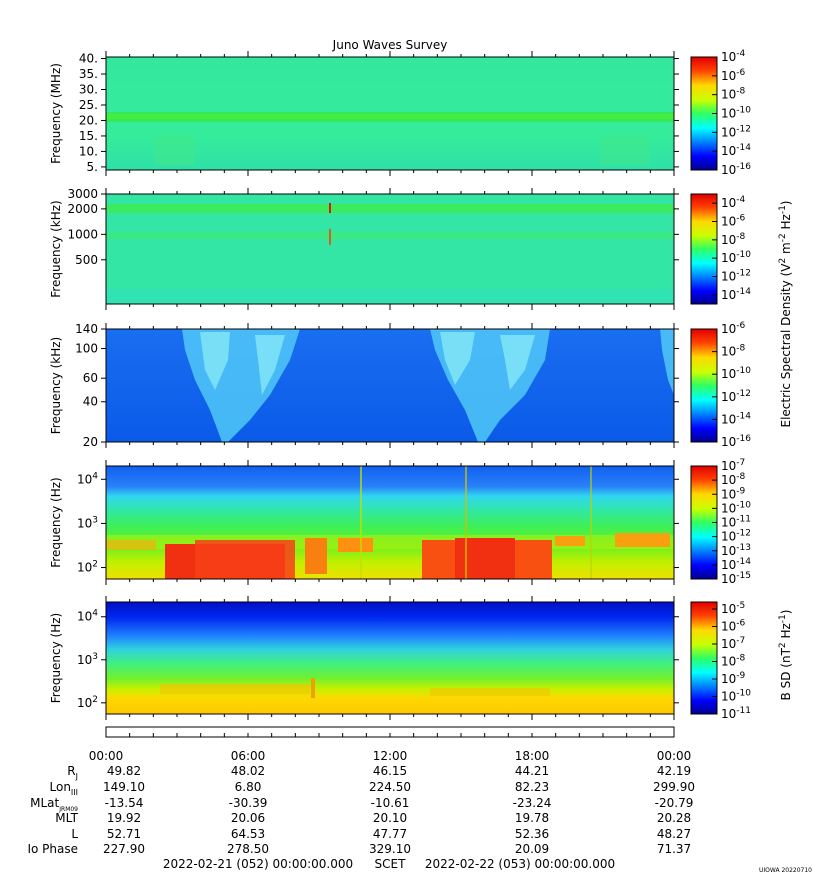 The image size is (815, 880). Describe the element at coordinates (736, 550) in the screenshot. I see `colorbar-tick-label: 10⁻¹³` at that location.